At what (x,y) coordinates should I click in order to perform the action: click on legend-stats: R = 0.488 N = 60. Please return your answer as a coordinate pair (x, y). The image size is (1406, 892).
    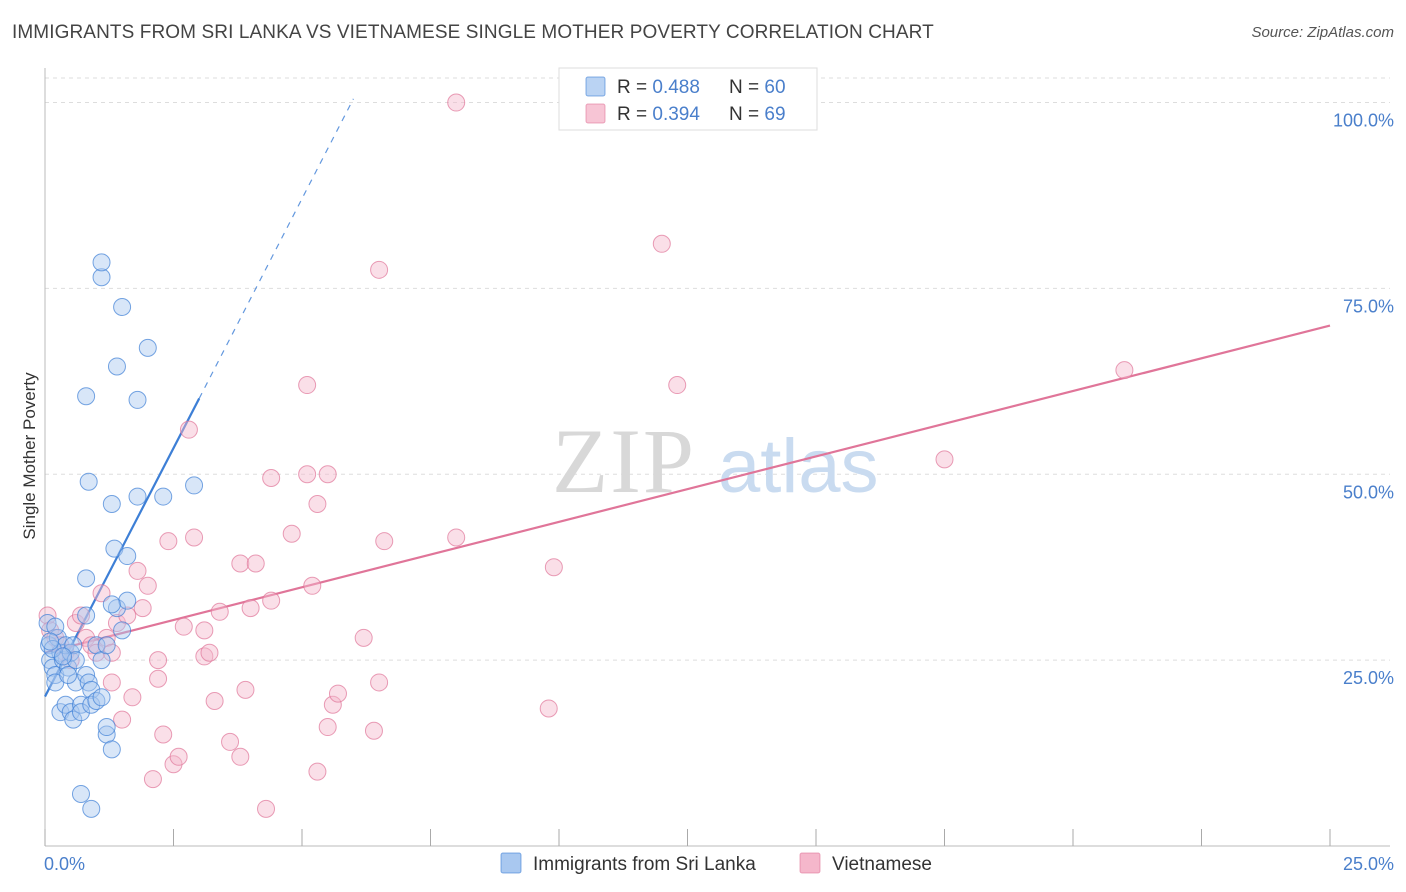
    Looking at the image, I should click on (701, 87).